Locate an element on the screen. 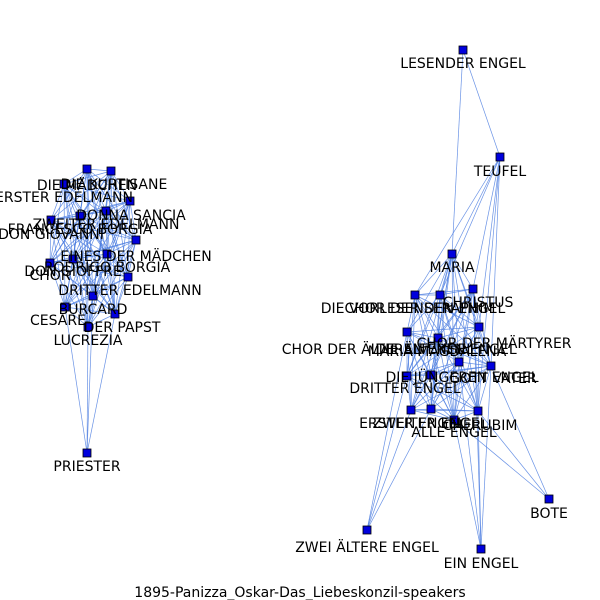 The height and width of the screenshot is (600, 600). node-label: CHOR DER SERAPHIM is located at coordinates (420, 309).